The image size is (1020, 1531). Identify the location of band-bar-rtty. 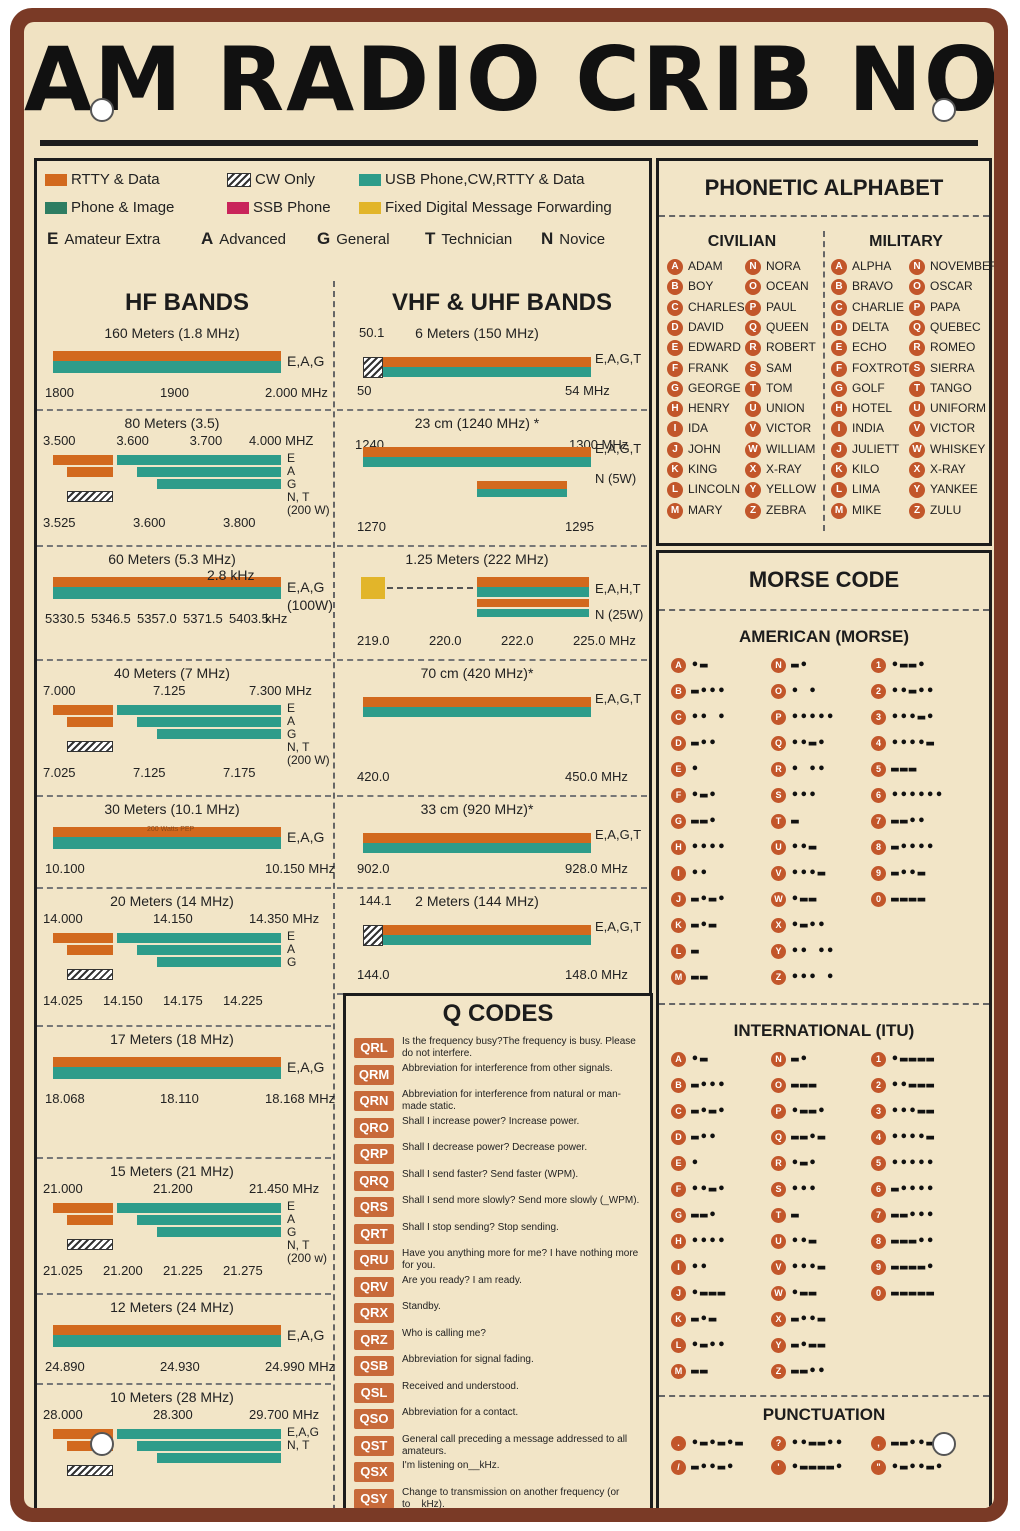
(167, 1062).